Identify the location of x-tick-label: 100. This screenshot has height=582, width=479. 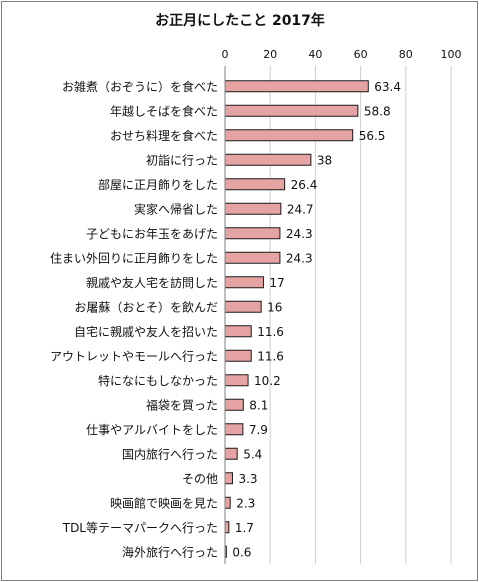
(451, 54).